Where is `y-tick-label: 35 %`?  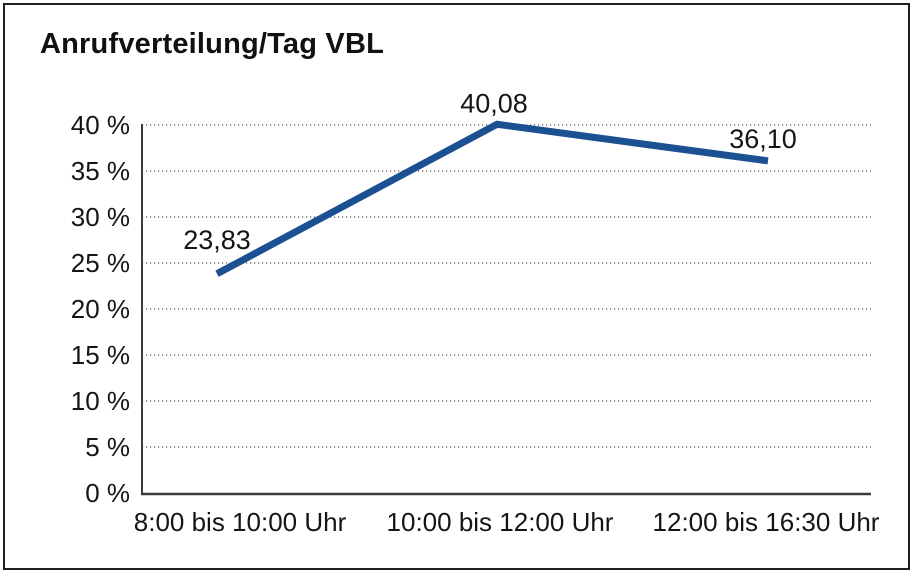 y-tick-label: 35 % is located at coordinates (100, 171).